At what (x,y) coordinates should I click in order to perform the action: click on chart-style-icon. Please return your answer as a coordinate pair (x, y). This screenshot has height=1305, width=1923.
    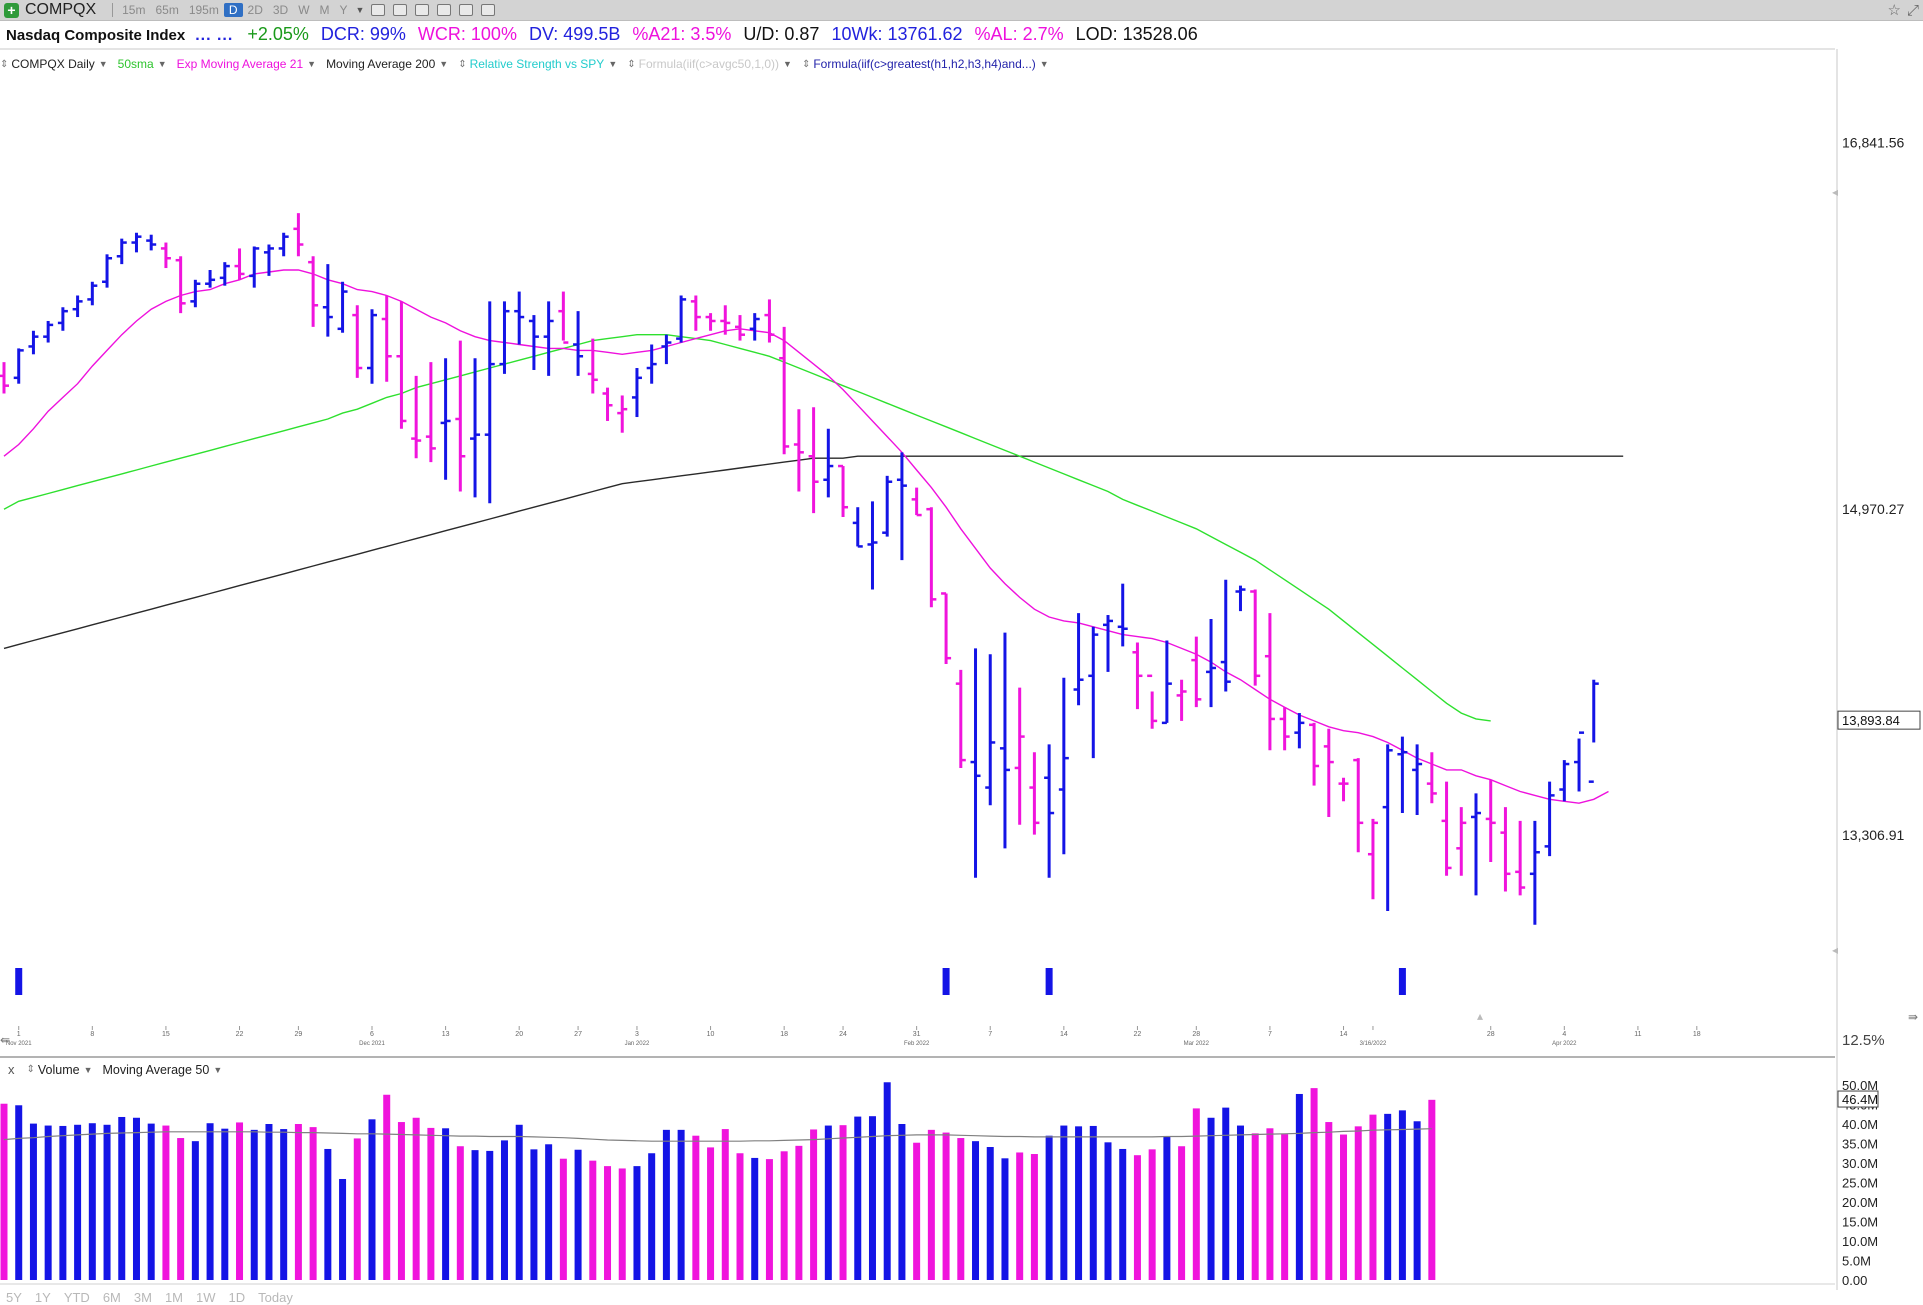
    Looking at the image, I should click on (378, 10).